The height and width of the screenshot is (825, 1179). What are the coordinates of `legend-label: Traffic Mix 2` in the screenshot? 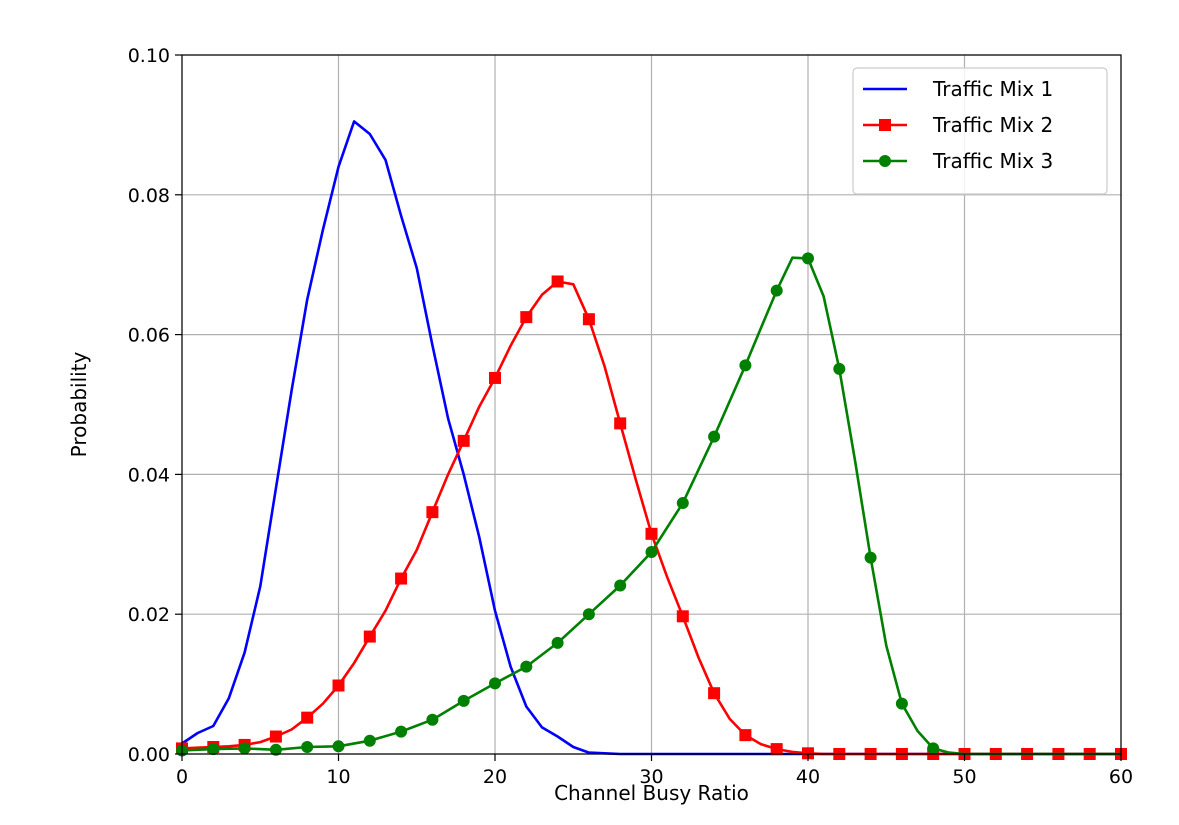 It's located at (992, 125).